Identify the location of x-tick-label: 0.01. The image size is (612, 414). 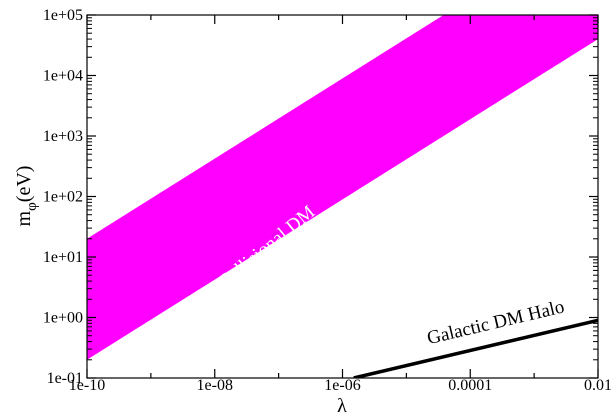
(598, 385).